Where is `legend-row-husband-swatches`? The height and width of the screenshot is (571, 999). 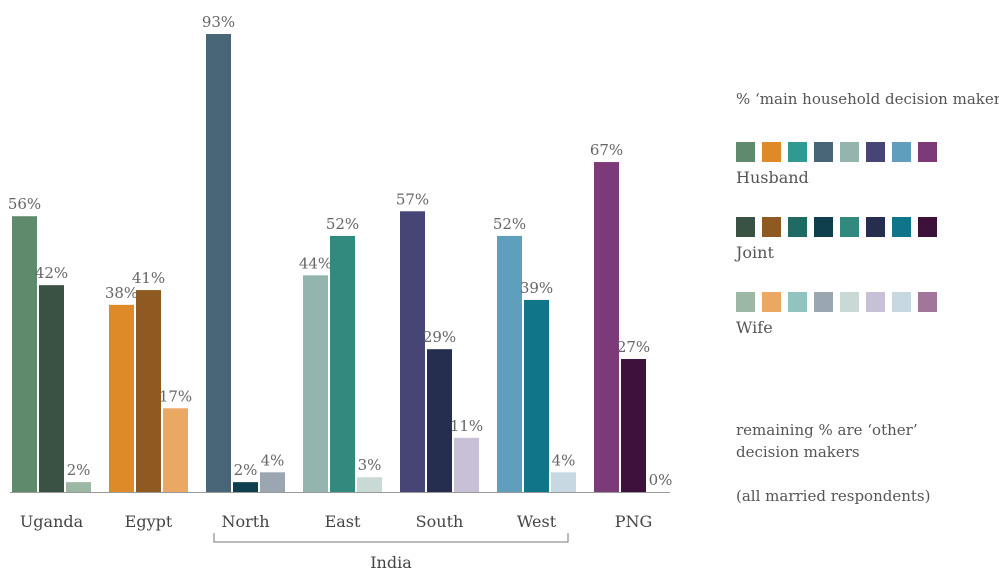
legend-row-husband-swatches is located at coordinates (867, 152).